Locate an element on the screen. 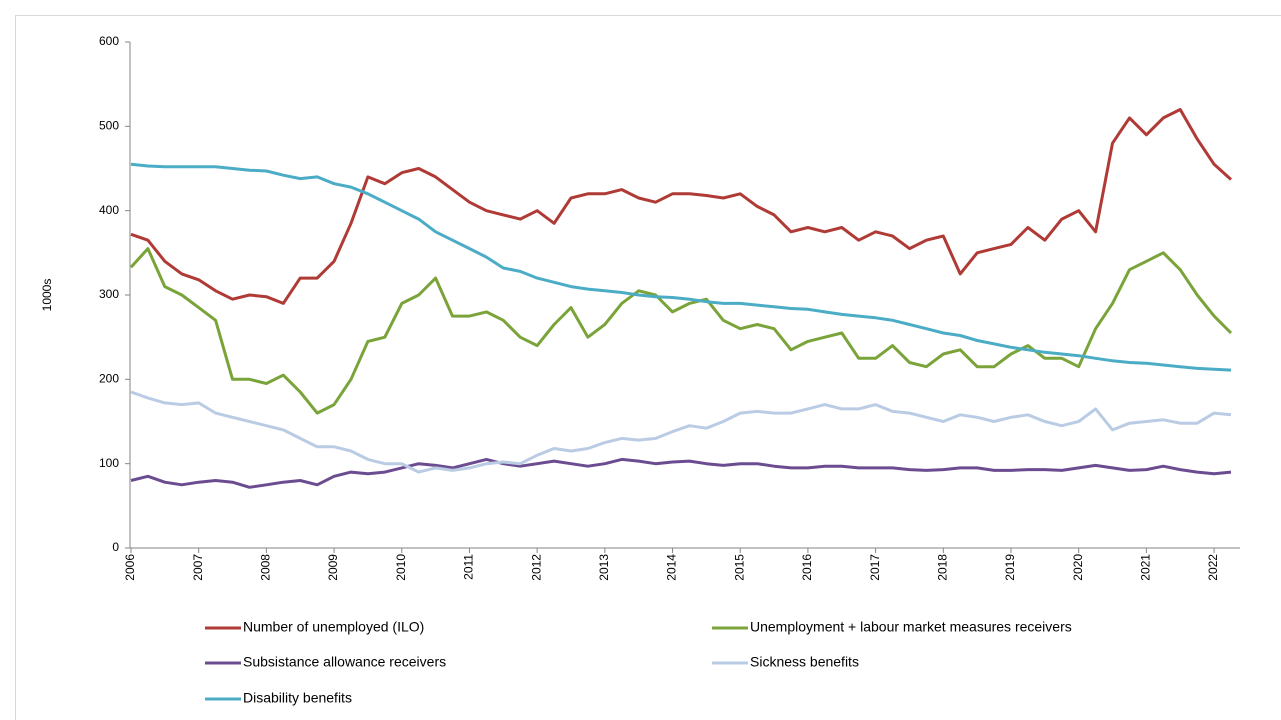  x-tick-label: 2007 is located at coordinates (198, 567).